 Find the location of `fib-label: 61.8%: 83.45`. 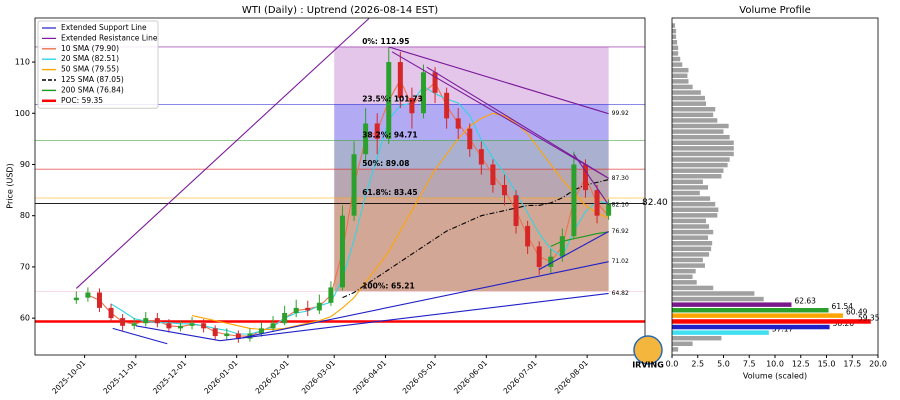

fib-label: 61.8%: 83.45 is located at coordinates (389, 192).